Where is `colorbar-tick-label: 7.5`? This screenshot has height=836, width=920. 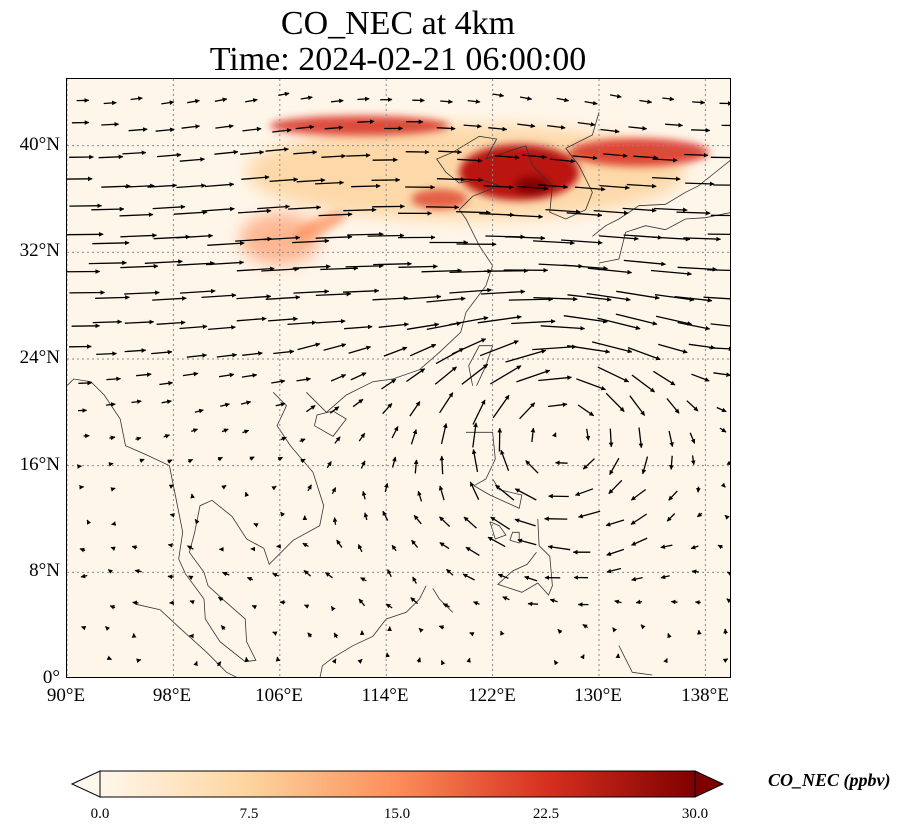
colorbar-tick-label: 7.5 is located at coordinates (249, 814).